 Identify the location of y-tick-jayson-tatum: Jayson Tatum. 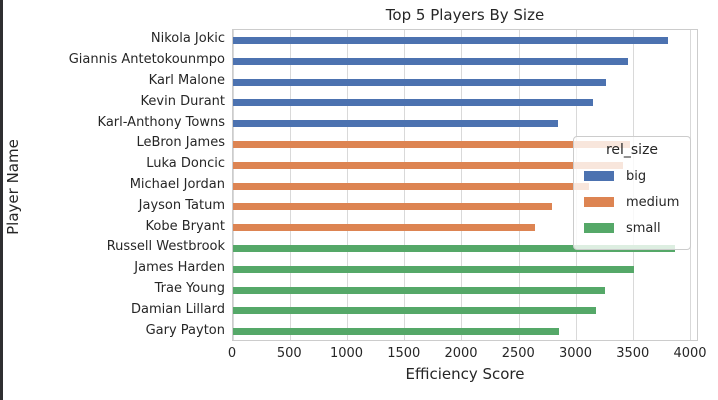
(181, 205).